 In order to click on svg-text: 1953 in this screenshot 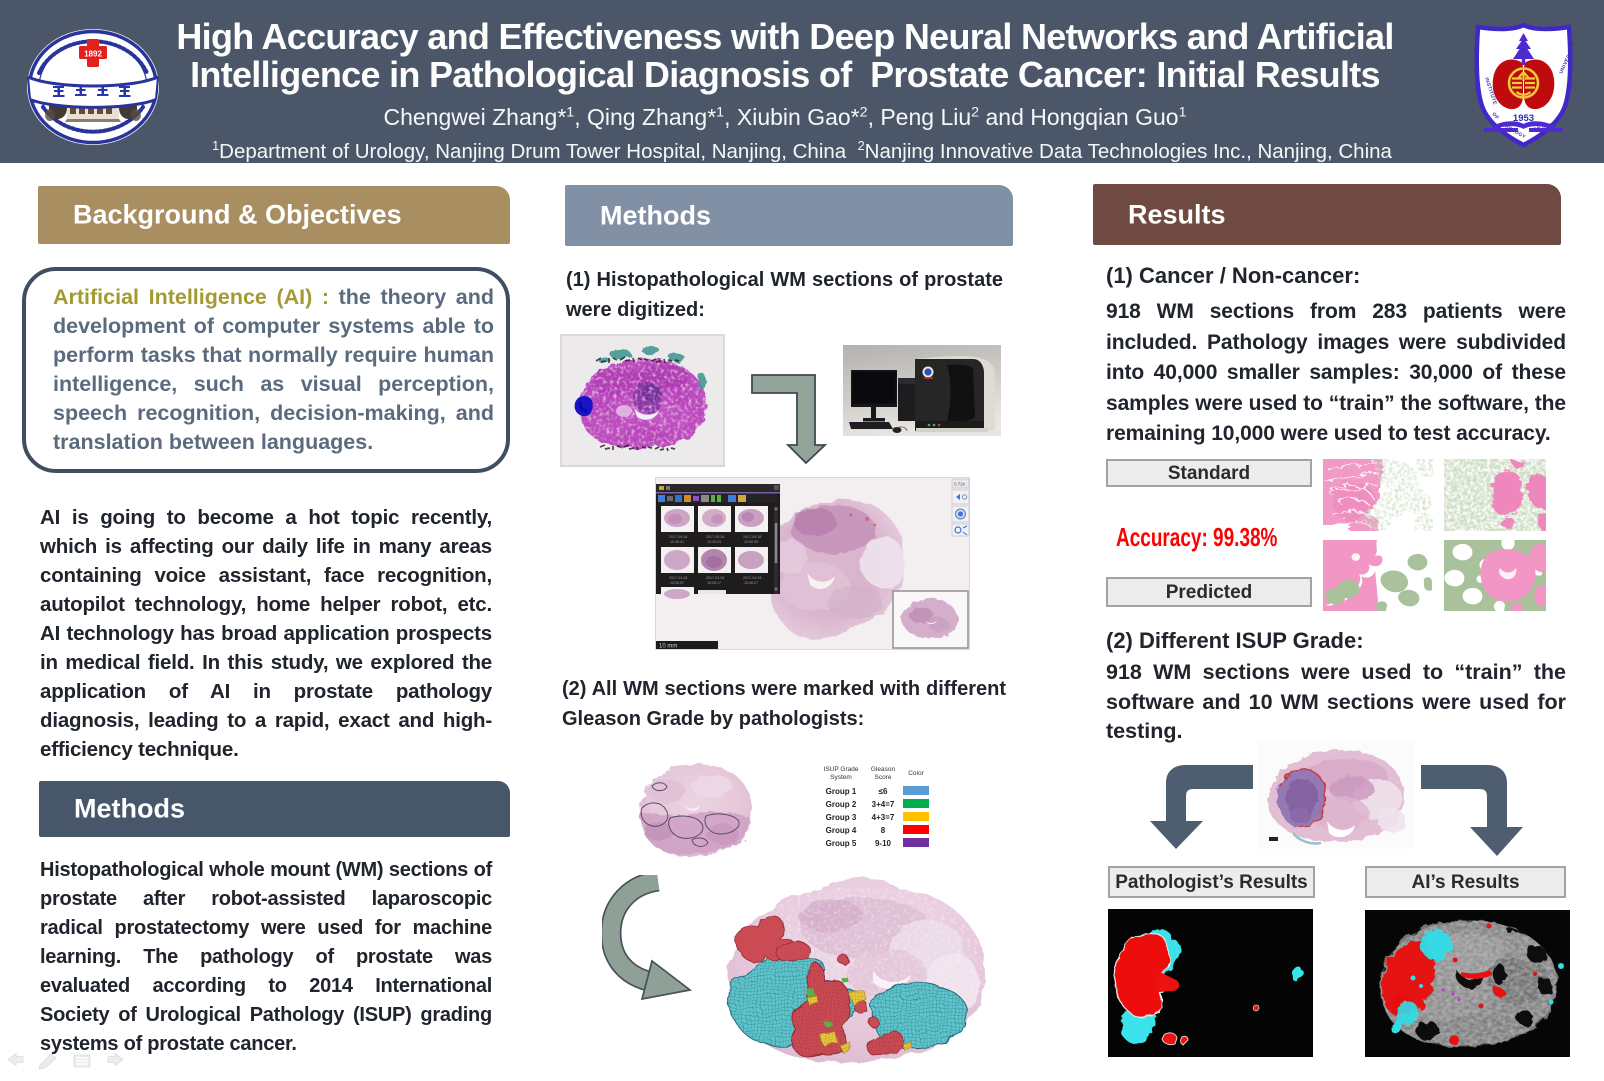, I will do `click(1523, 118)`.